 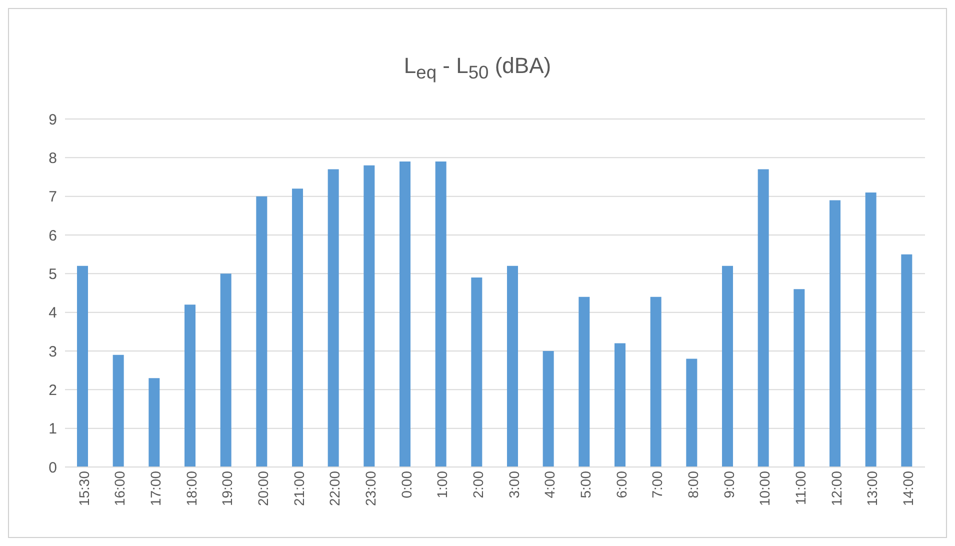 What do you see at coordinates (728, 484) in the screenshot?
I see `x-tick-label: 9:00` at bounding box center [728, 484].